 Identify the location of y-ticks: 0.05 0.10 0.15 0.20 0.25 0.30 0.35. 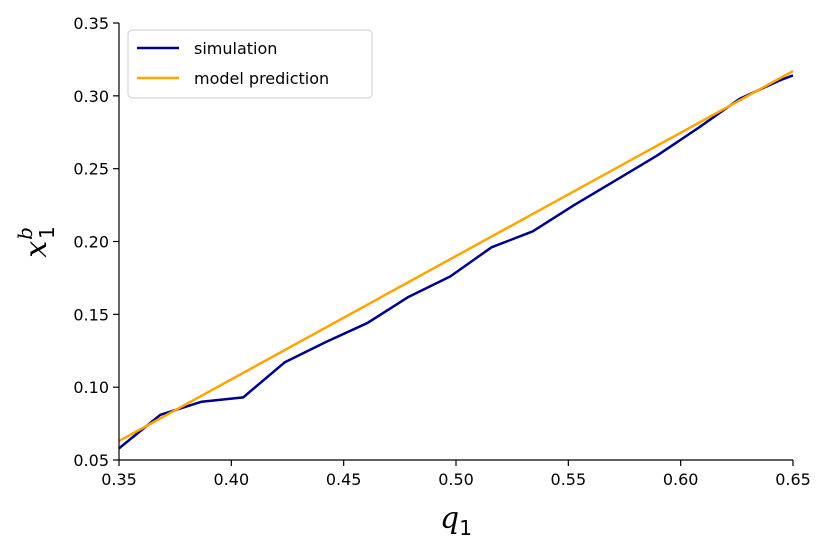
(96, 242).